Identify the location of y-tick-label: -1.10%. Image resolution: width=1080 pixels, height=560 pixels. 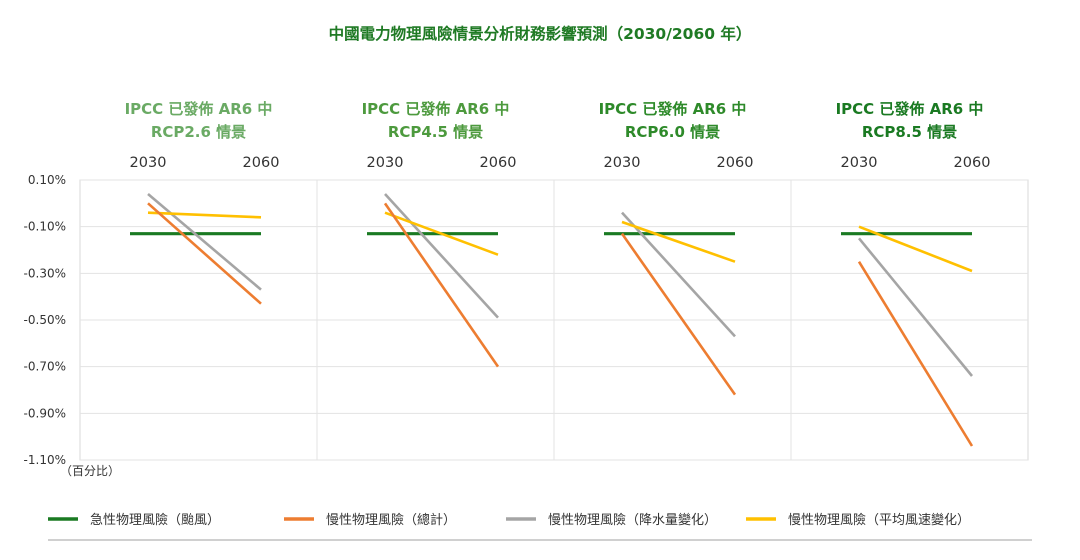
(45, 460).